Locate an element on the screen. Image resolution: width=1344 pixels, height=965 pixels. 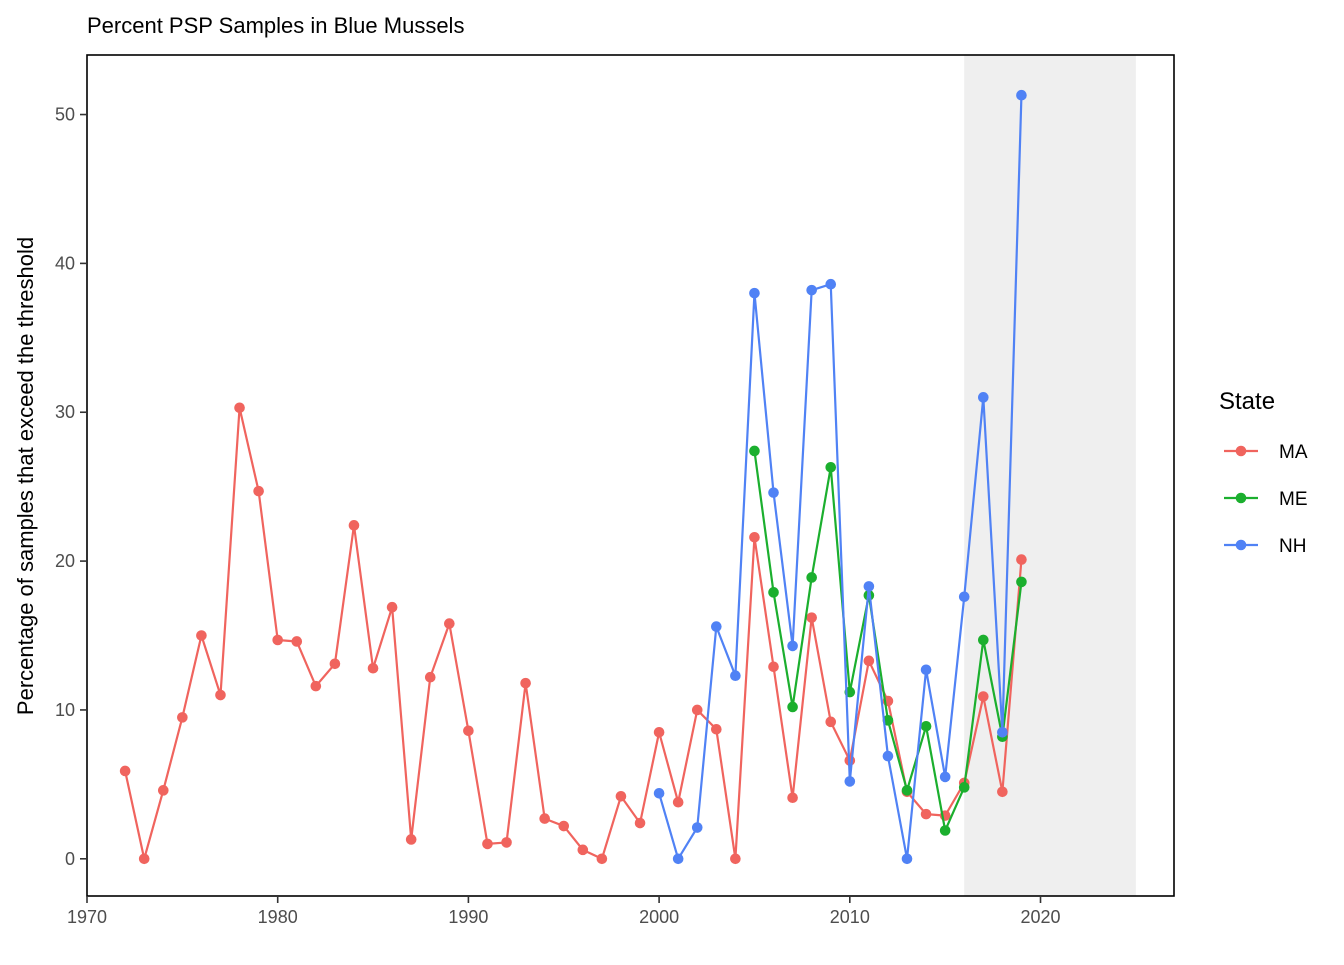
legend-item-me: ME is located at coordinates (1266, 499).